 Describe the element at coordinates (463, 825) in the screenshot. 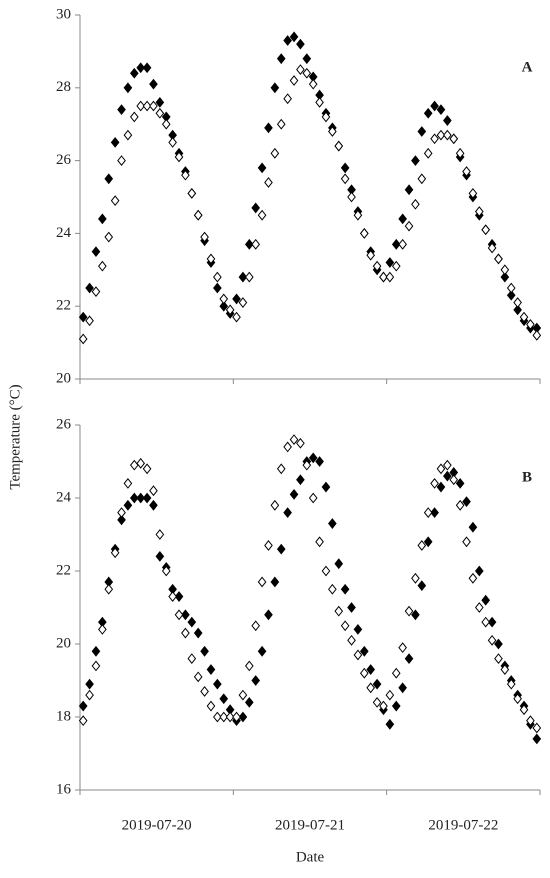

I see `x-tick-label: 2019-07-22` at that location.